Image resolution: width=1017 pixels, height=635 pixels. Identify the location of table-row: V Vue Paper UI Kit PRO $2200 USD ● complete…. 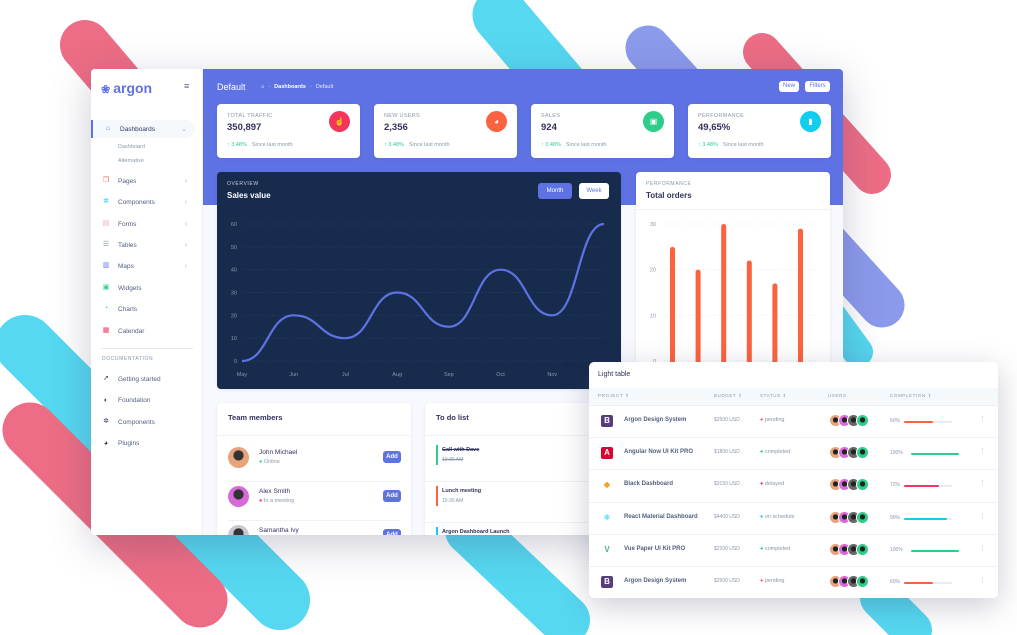
(793, 549).